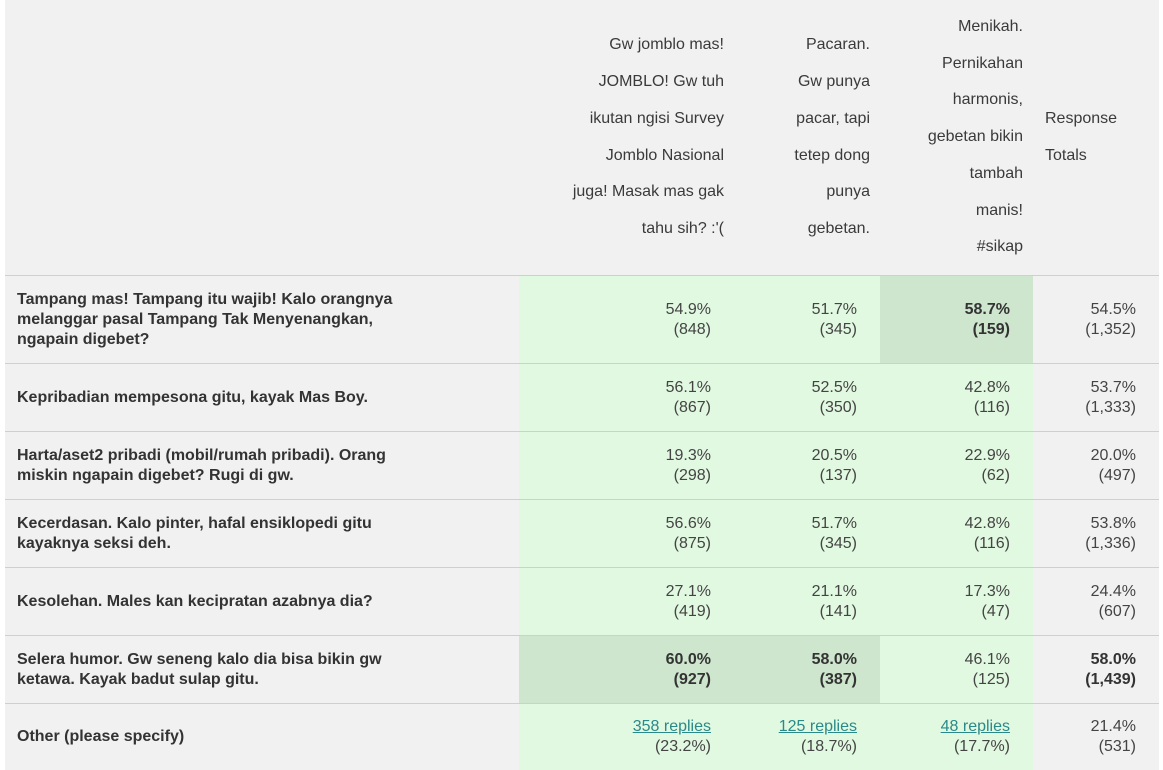  Describe the element at coordinates (262, 736) in the screenshot. I see `row-question: Other (please specify)` at that location.